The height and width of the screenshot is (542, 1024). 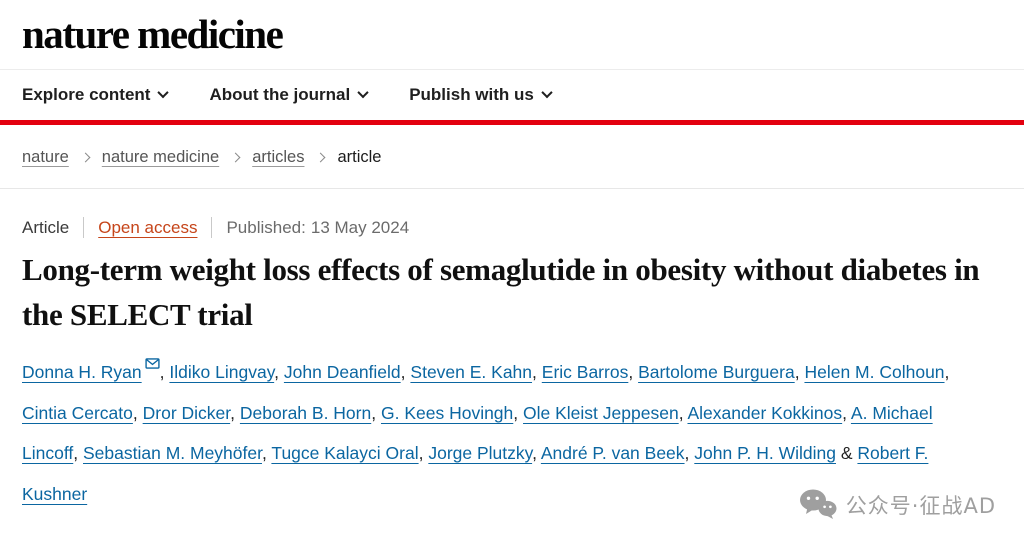 I want to click on breadcrumb-current: article, so click(x=359, y=157).